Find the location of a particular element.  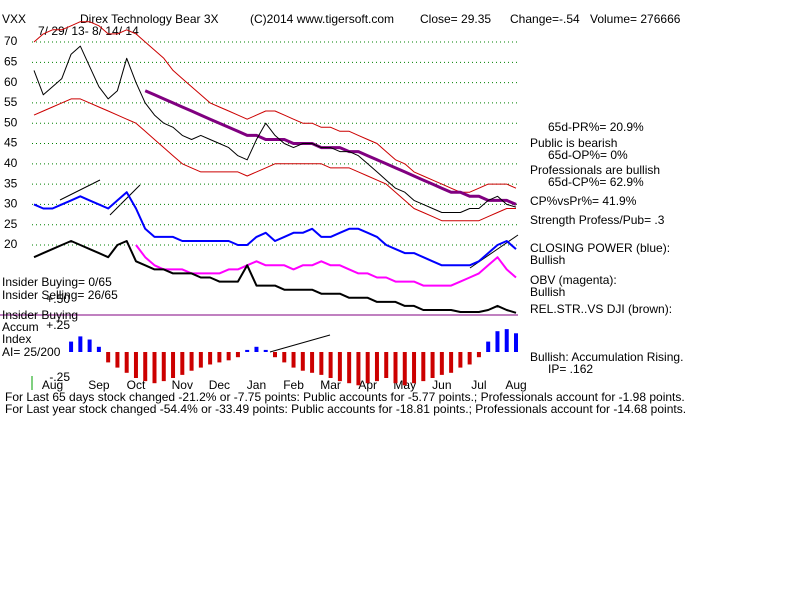

annotation: Public is bearish is located at coordinates (573, 143).